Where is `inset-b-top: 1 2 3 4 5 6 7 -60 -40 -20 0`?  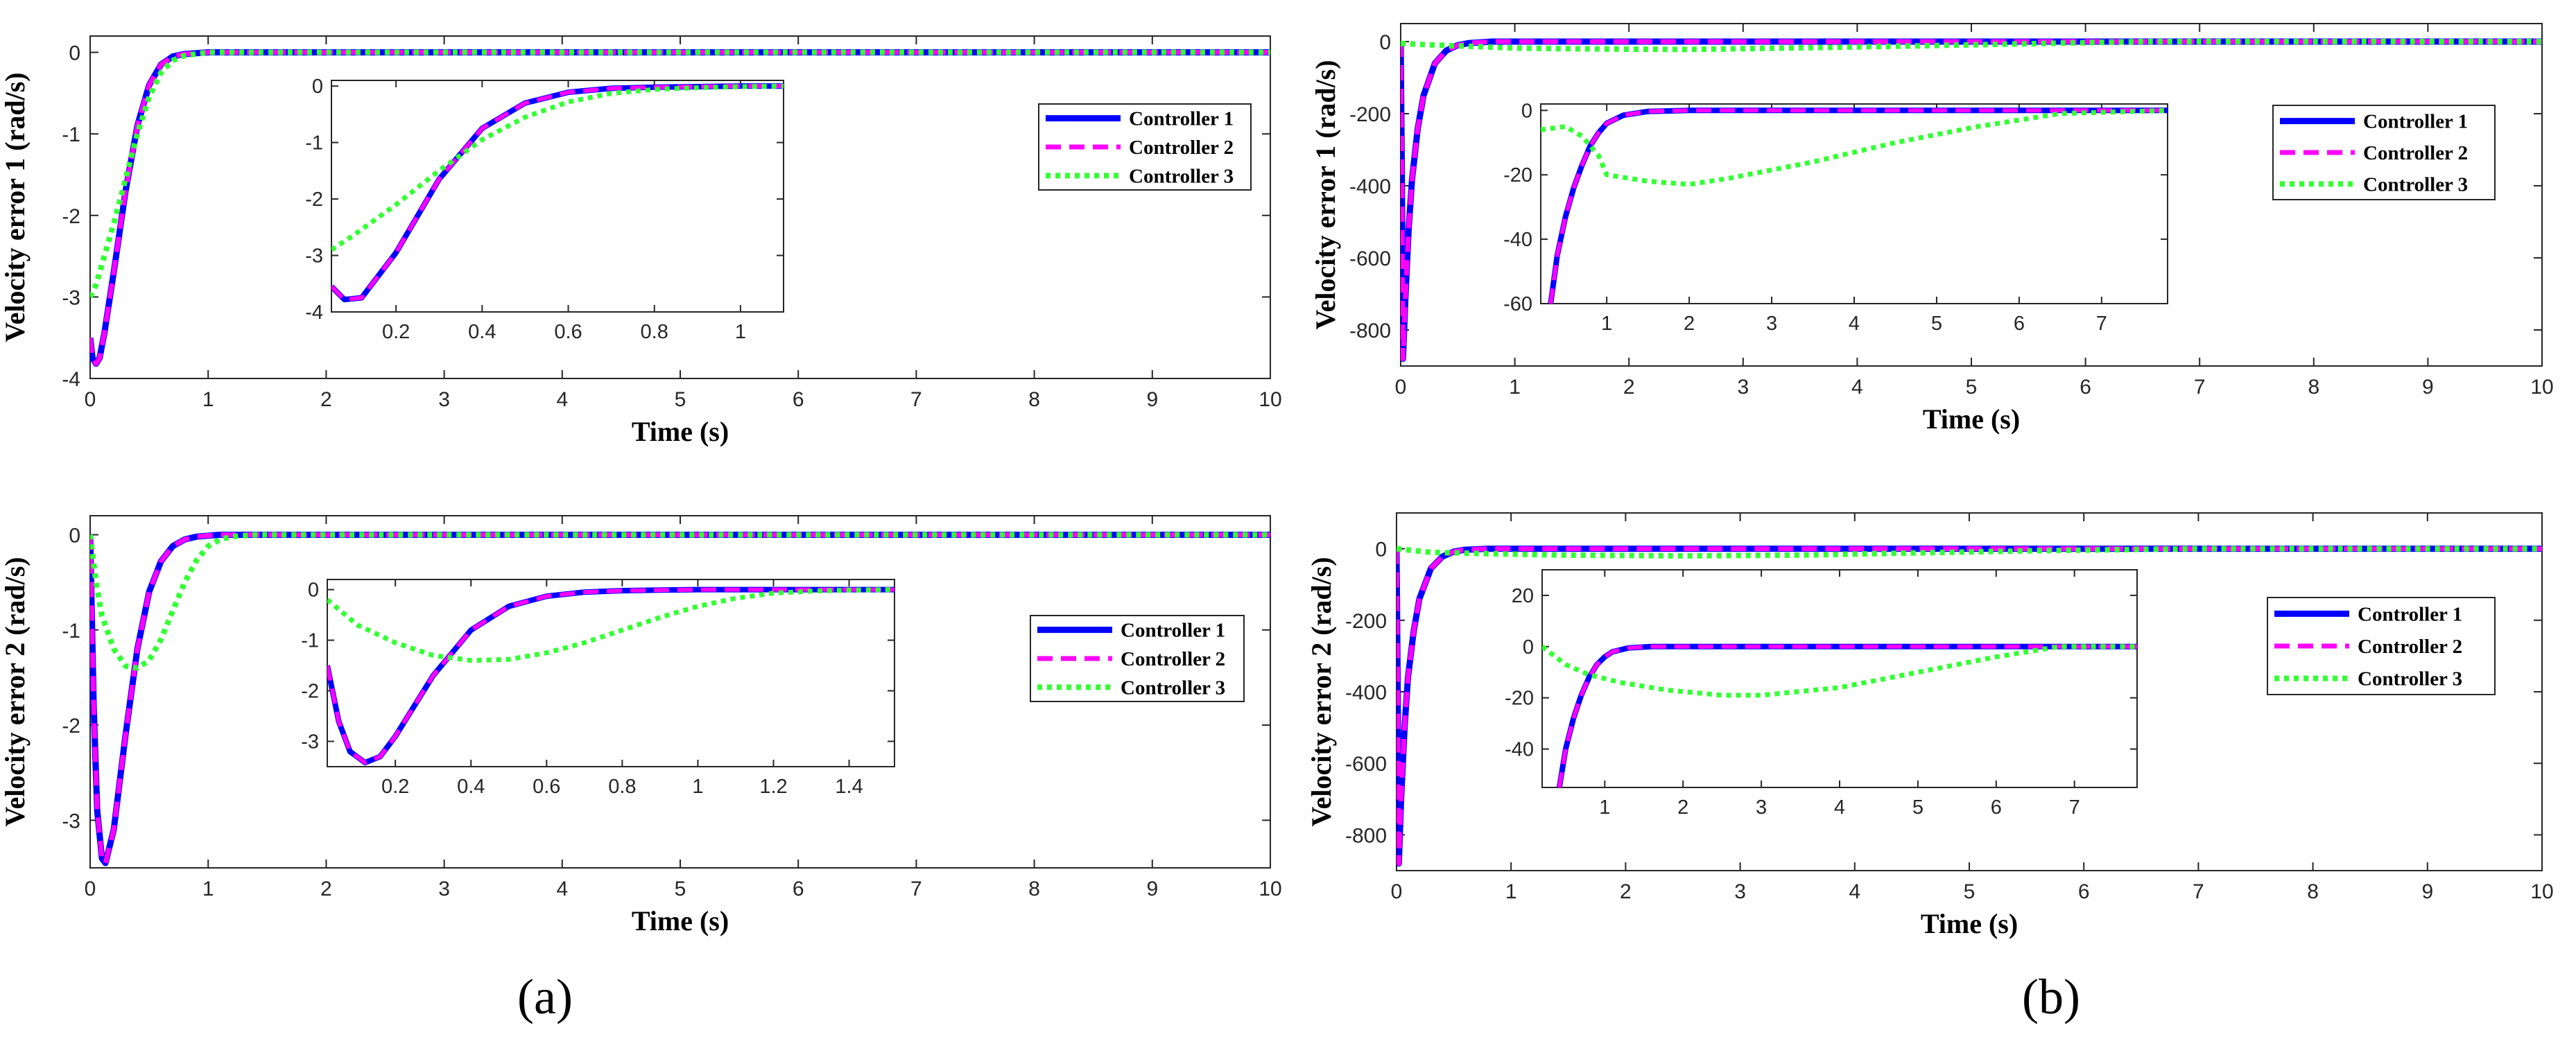
inset-b-top: 1 2 3 4 5 6 7 -60 -40 -20 0 is located at coordinates (1835, 217).